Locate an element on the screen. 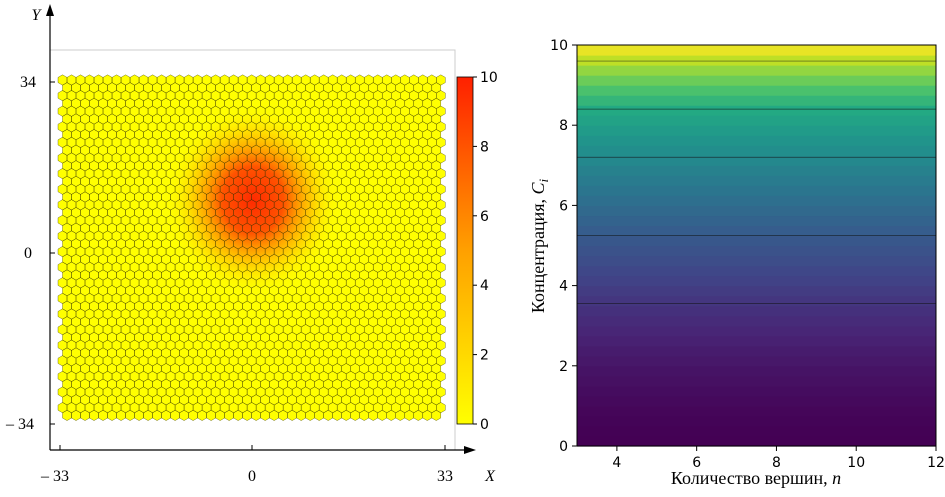 This screenshot has height=497, width=945. x-axis-title-right: Количество вершин, n is located at coordinates (756, 478).